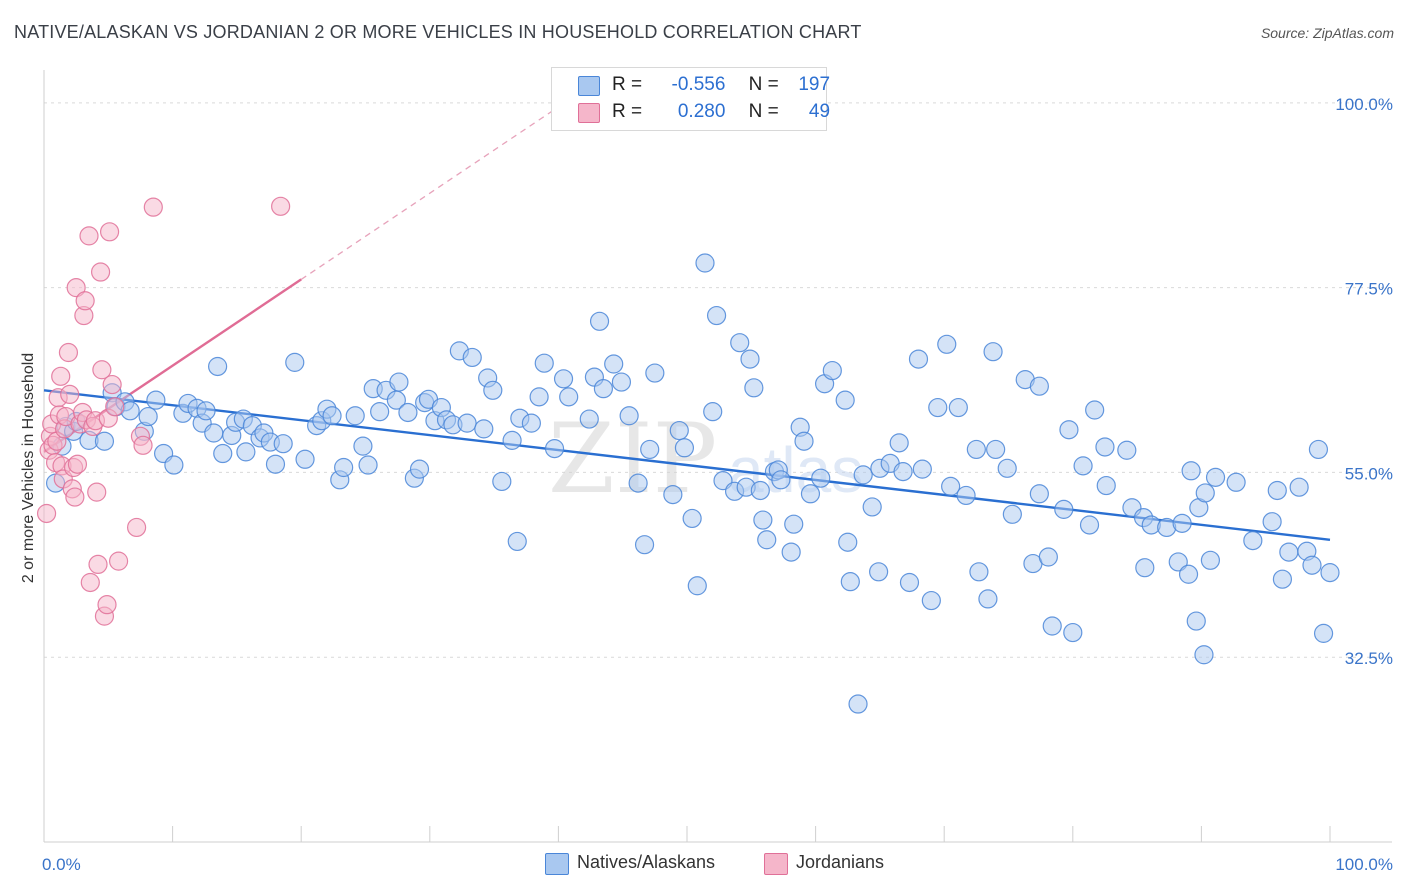 The height and width of the screenshot is (892, 1406). I want to click on x-tick-label: 0.0%, so click(61, 864).